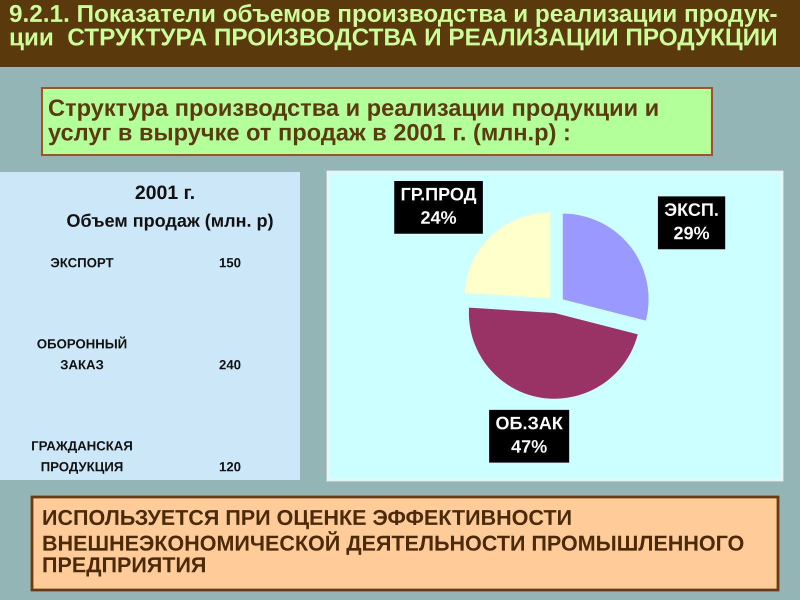  What do you see at coordinates (81, 353) in the screenshot?
I see `text: ОБОРОННЫЙ ЗАКАЗ` at bounding box center [81, 353].